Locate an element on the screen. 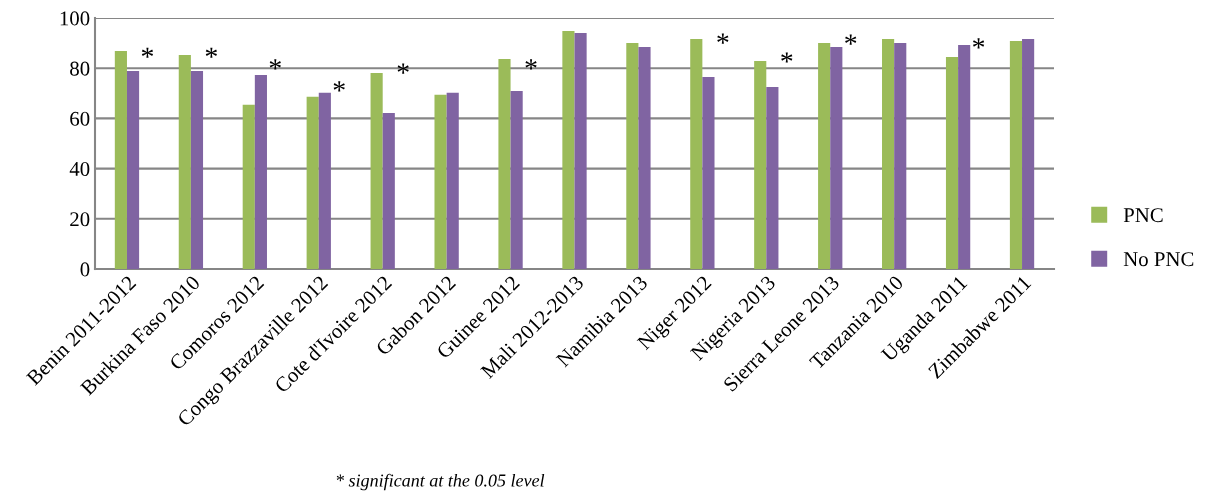 Image resolution: width=1219 pixels, height=497 pixels. y-tick-label: 0 is located at coordinates (85, 269).